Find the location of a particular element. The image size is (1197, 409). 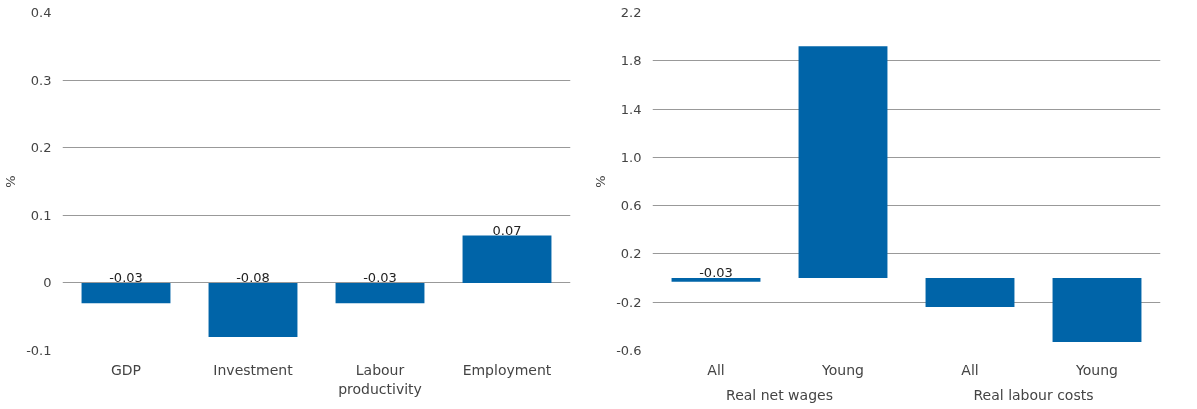

y-tick-label: 1.0 is located at coordinates (631, 157).